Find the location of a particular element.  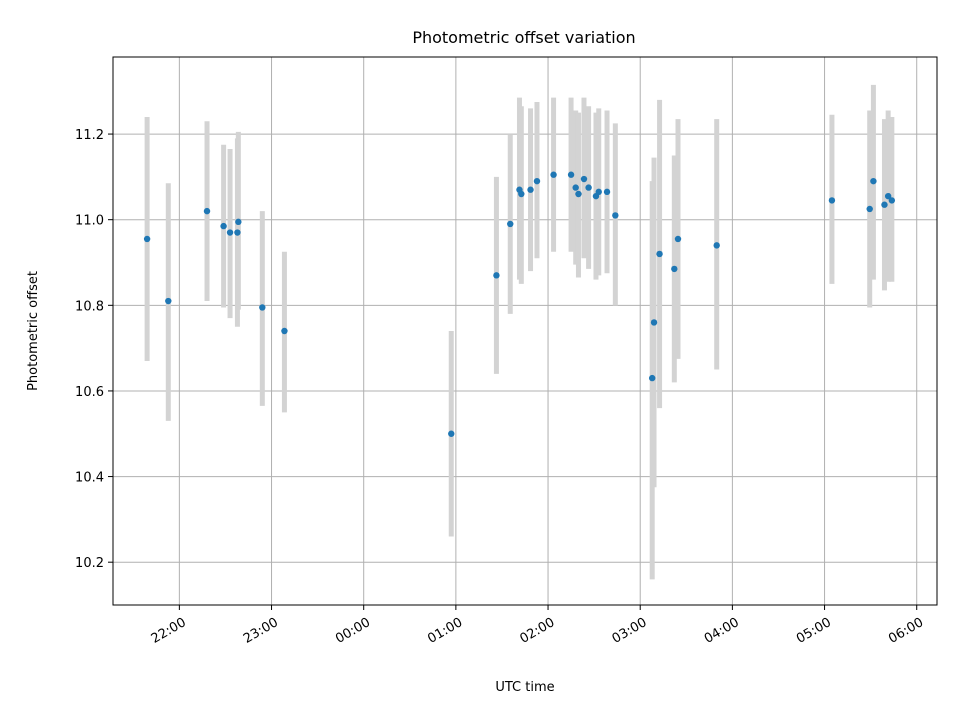

y-tick-label: 10.8 is located at coordinates (89, 306).